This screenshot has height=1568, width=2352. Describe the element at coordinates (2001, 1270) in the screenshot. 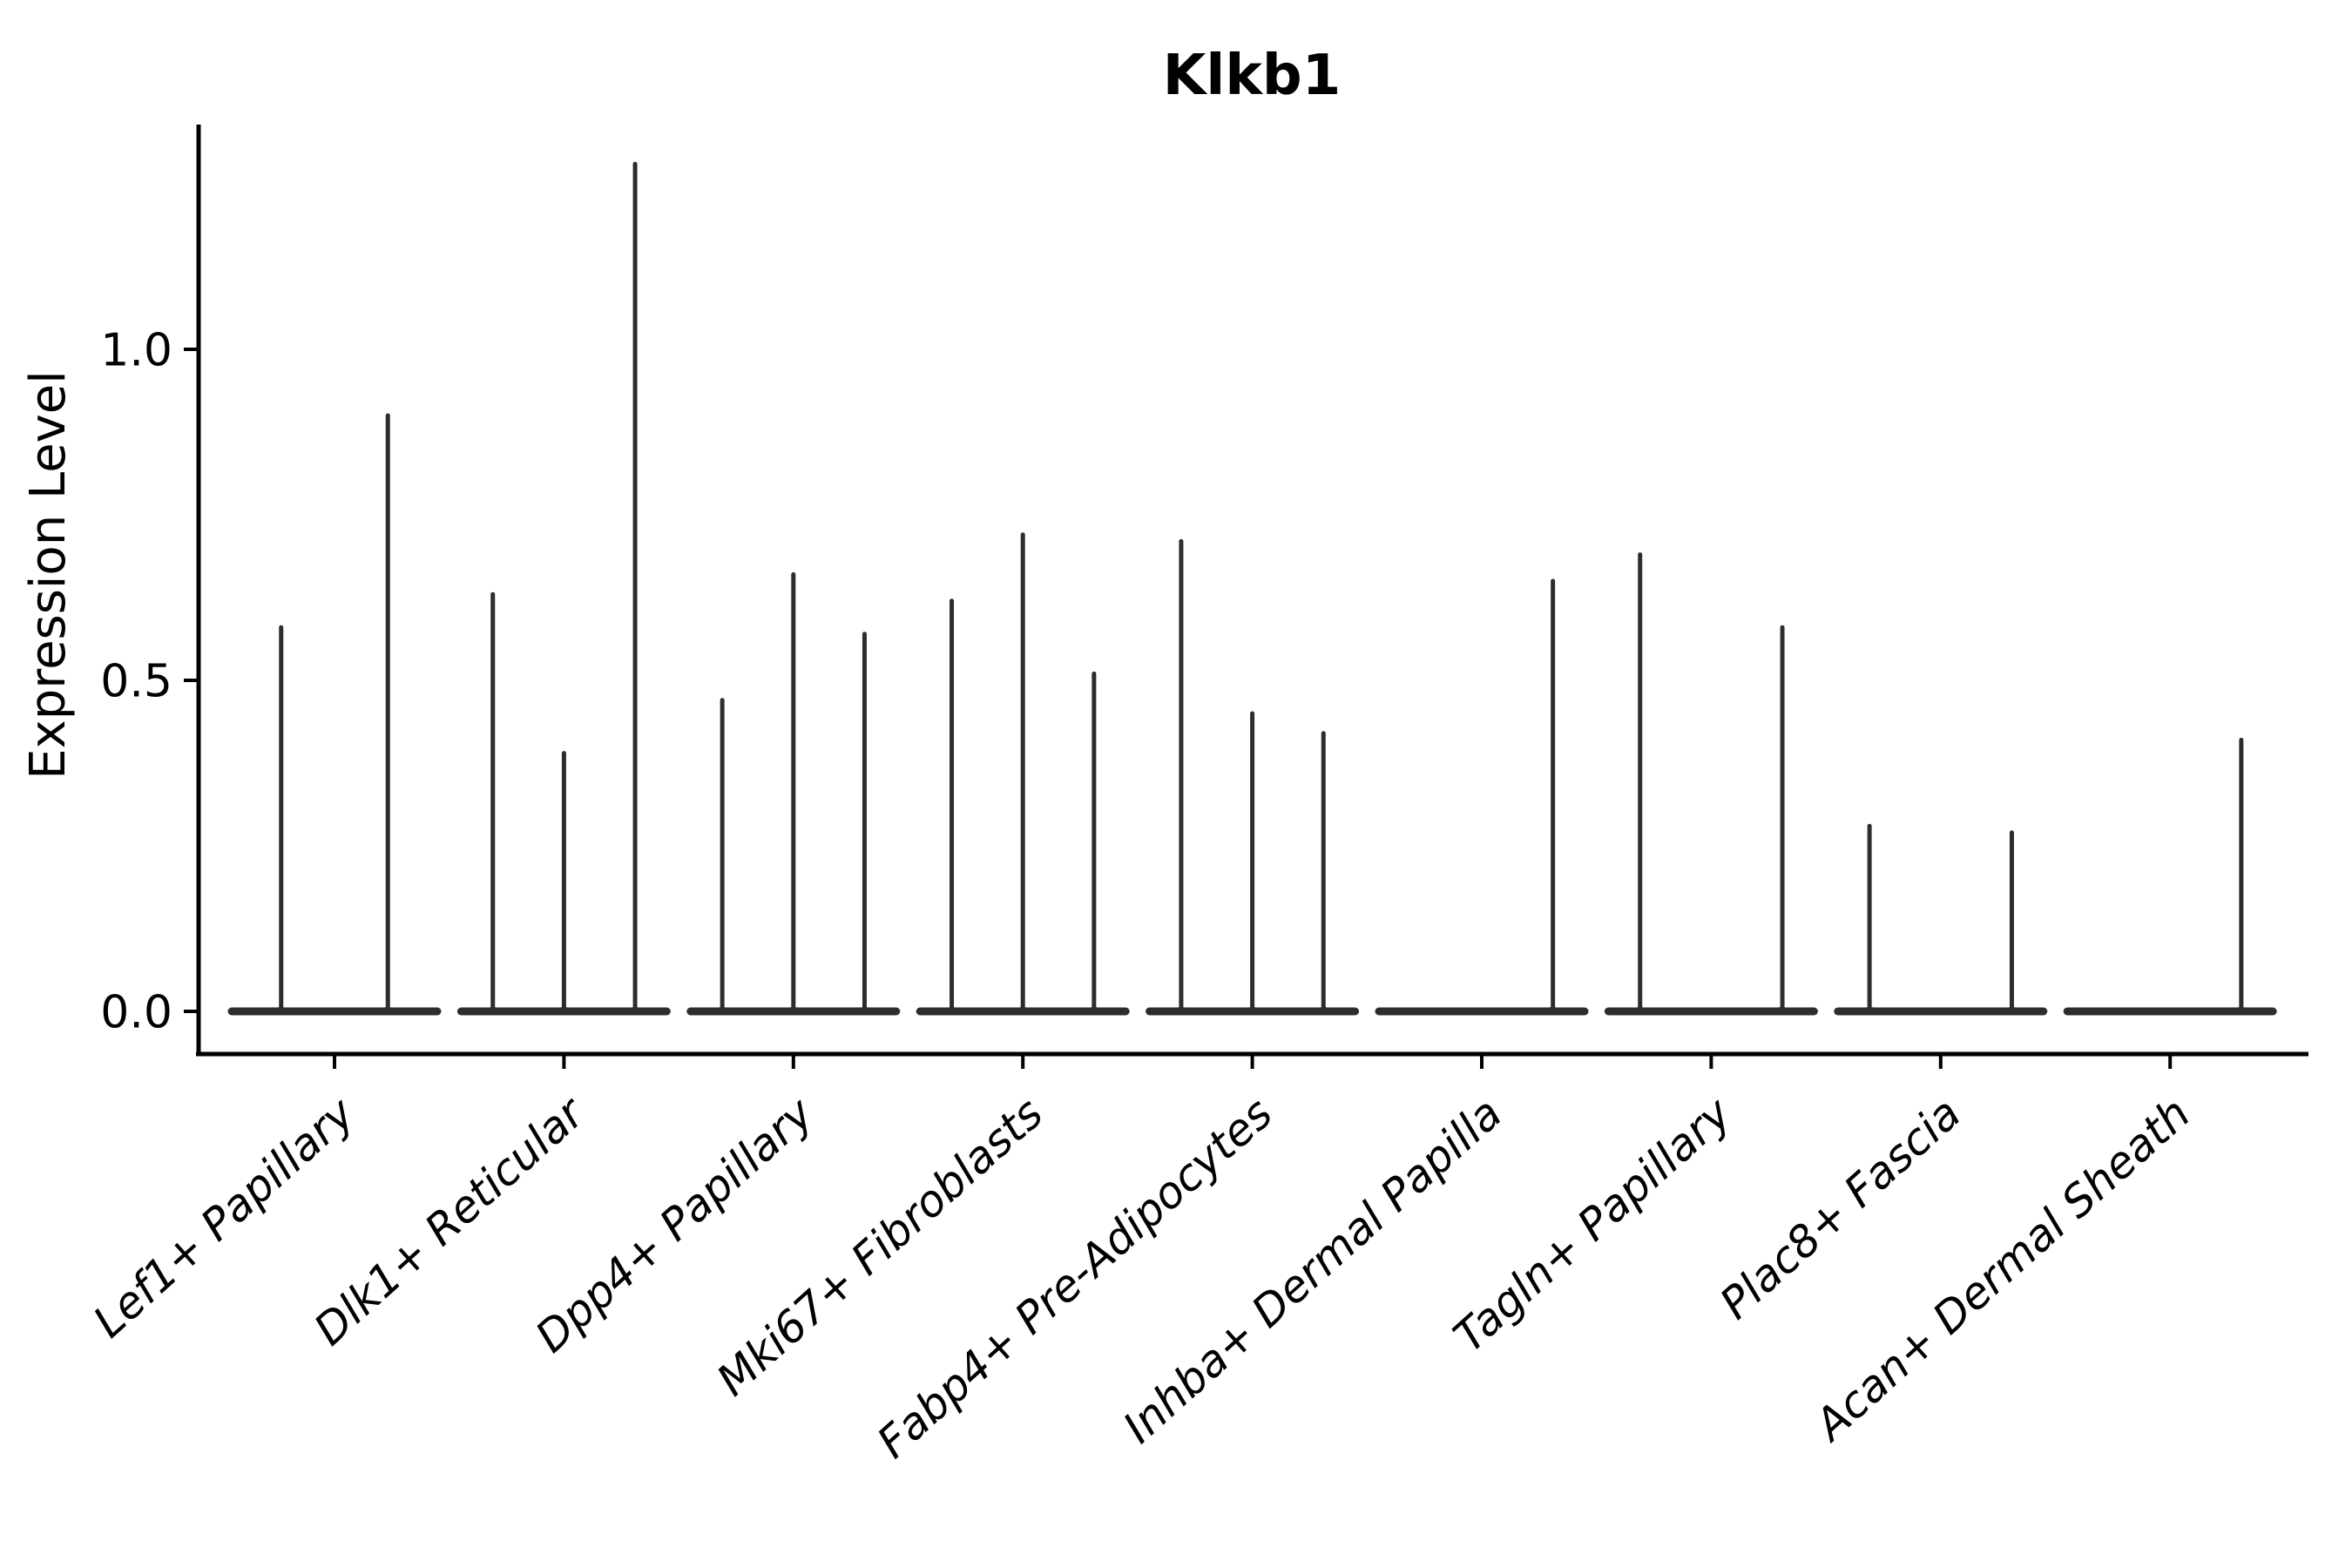

I see `category-label: Acan+ Dermal Sheath` at that location.